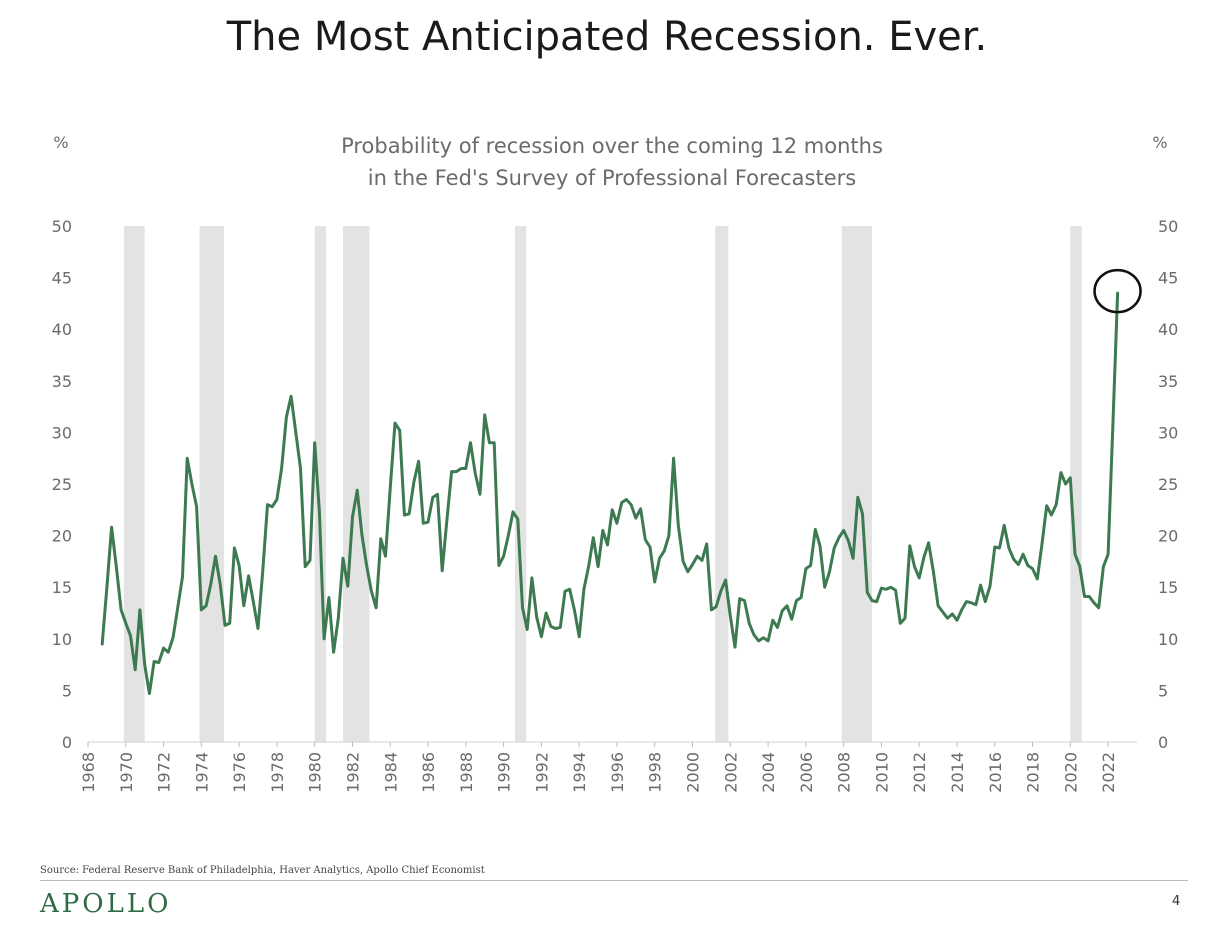 This screenshot has width=1214, height=936. I want to click on x-tick-label: 2004, so click(768, 772).